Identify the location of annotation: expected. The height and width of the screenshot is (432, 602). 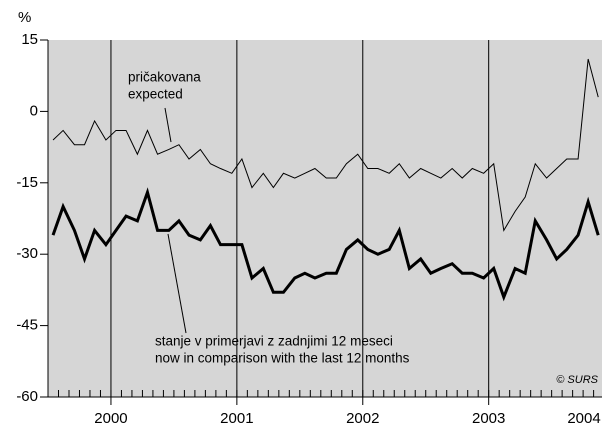
(155, 94).